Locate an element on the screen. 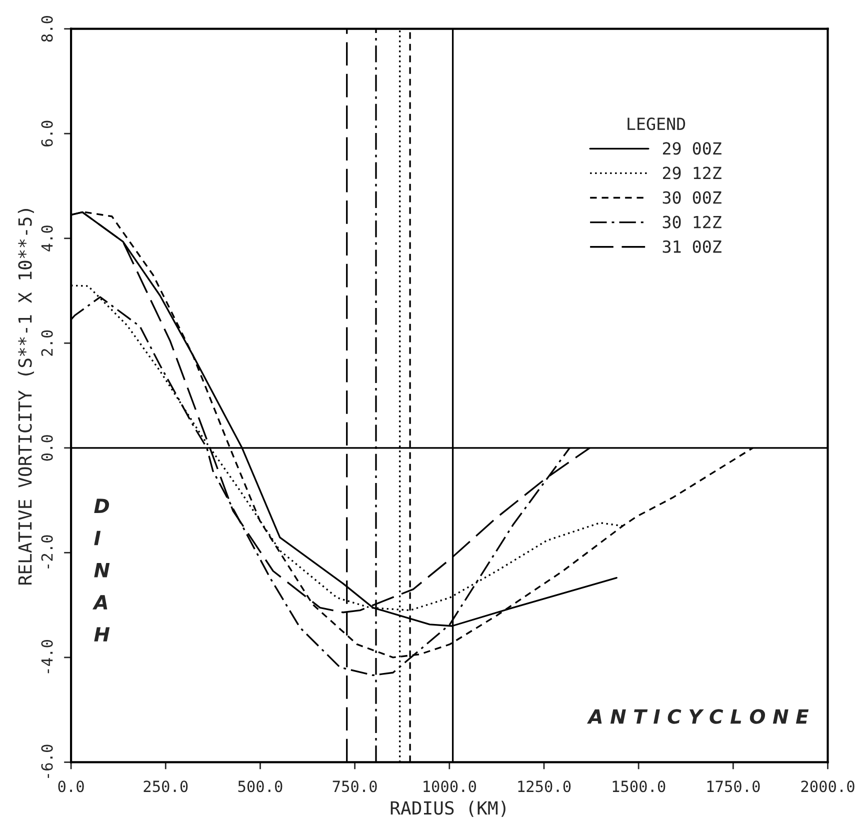  y-tick-label: 4.0 is located at coordinates (47, 239).